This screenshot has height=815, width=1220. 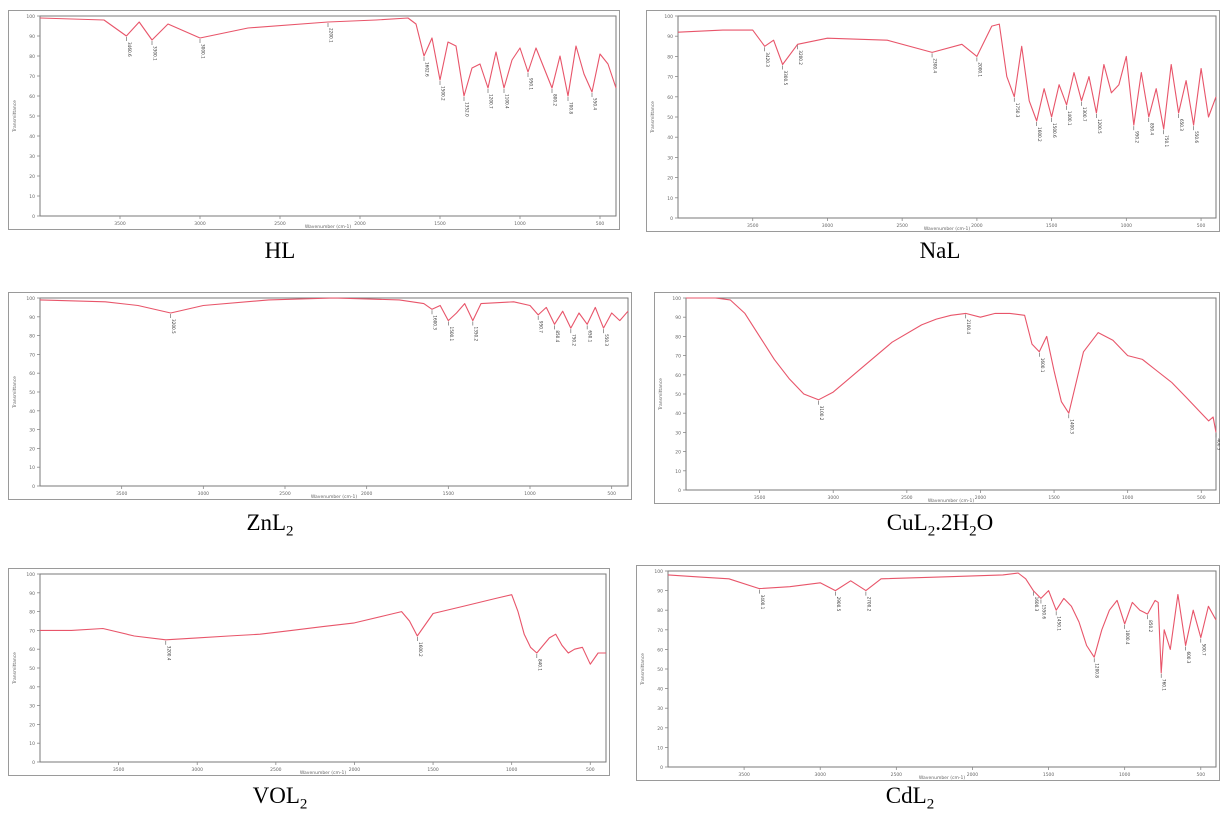 I want to click on peak-label-cdl2: 1450.1, so click(x=1059, y=623).